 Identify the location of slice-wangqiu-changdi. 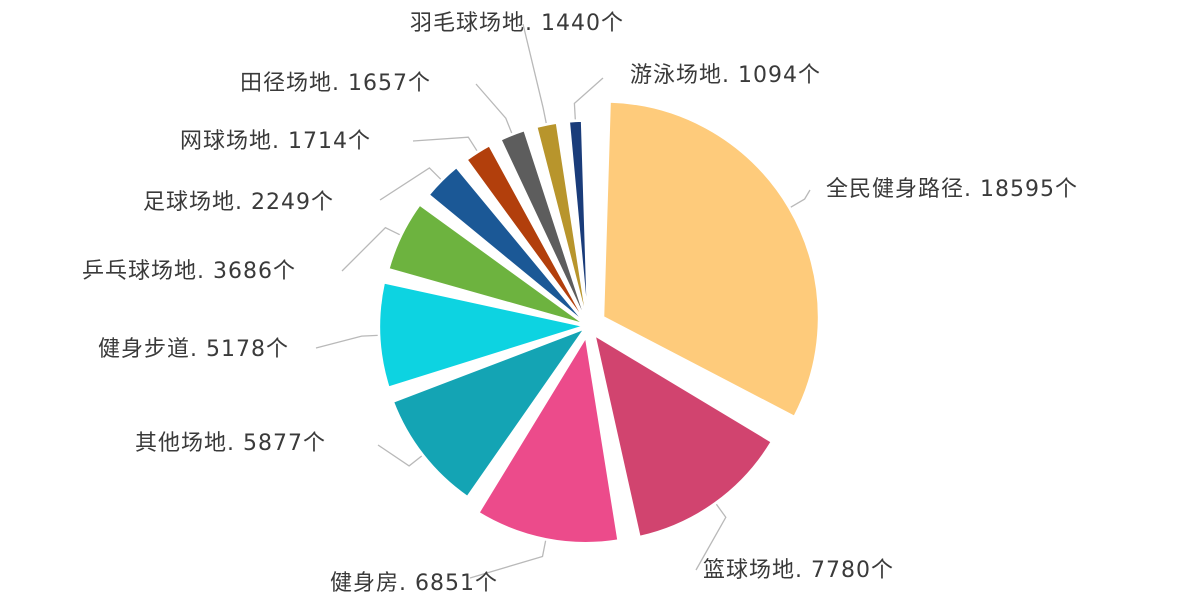
(526, 233).